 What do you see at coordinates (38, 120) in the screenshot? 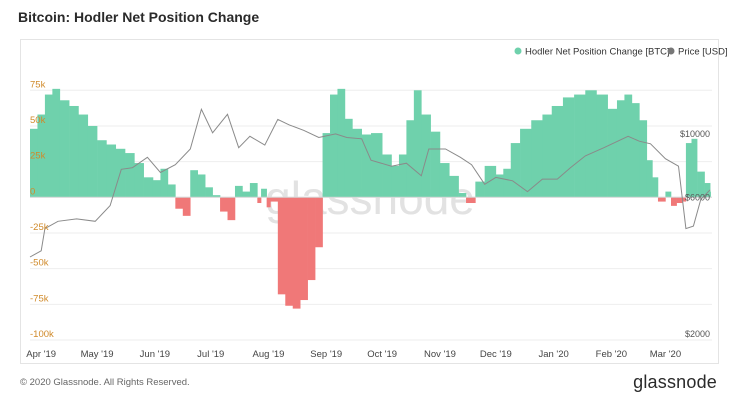
I see `y-axis-label-left: 50k` at bounding box center [38, 120].